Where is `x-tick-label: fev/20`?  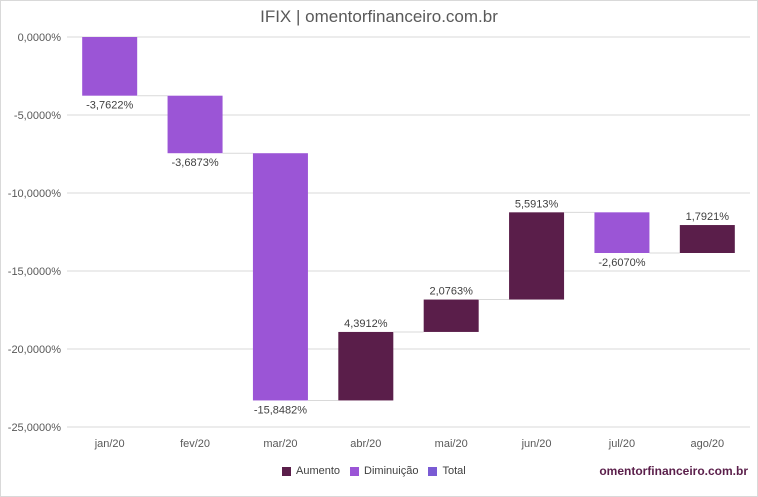
x-tick-label: fev/20 is located at coordinates (195, 444).